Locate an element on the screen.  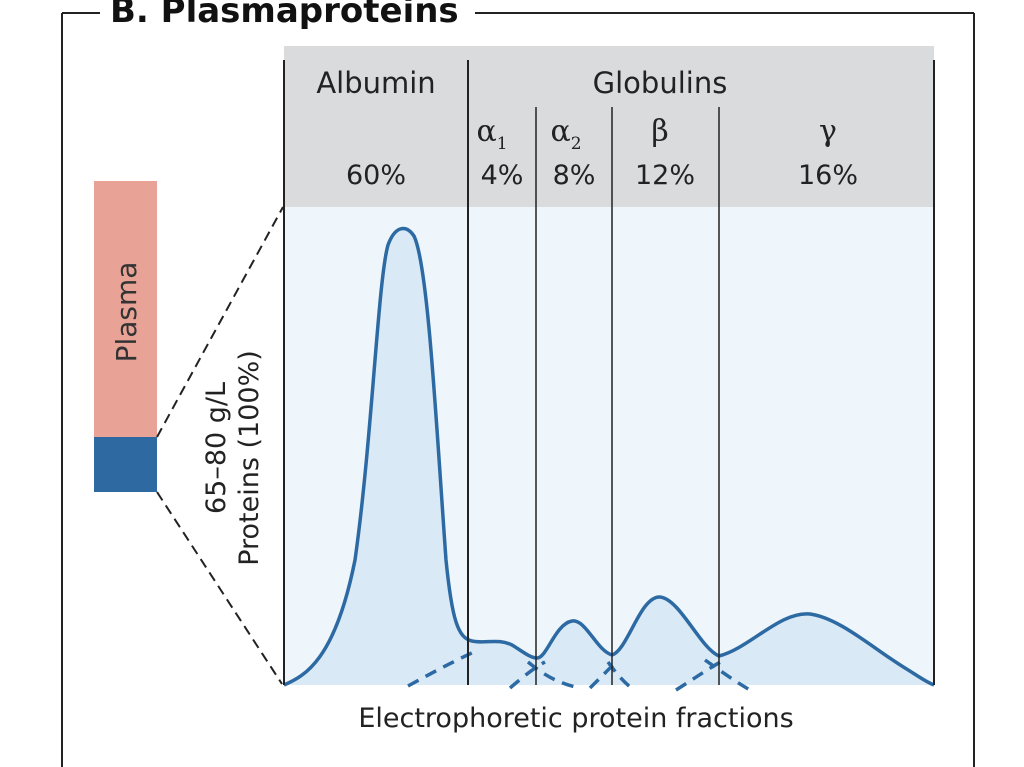
alpha1-component-dashed is located at coordinates (443, 668).